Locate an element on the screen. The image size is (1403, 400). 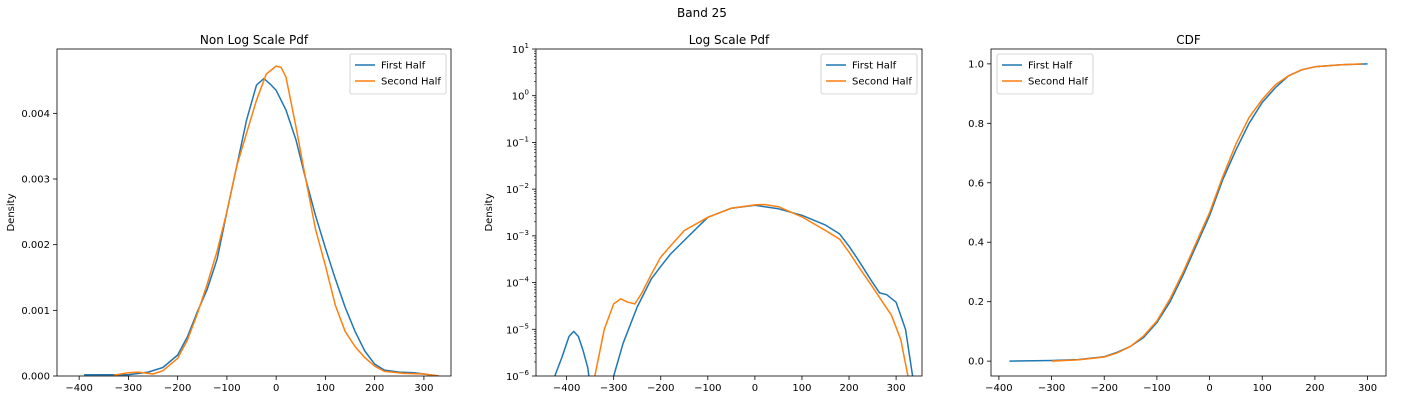
y-tick-exponent: −3 is located at coordinates (524, 233).